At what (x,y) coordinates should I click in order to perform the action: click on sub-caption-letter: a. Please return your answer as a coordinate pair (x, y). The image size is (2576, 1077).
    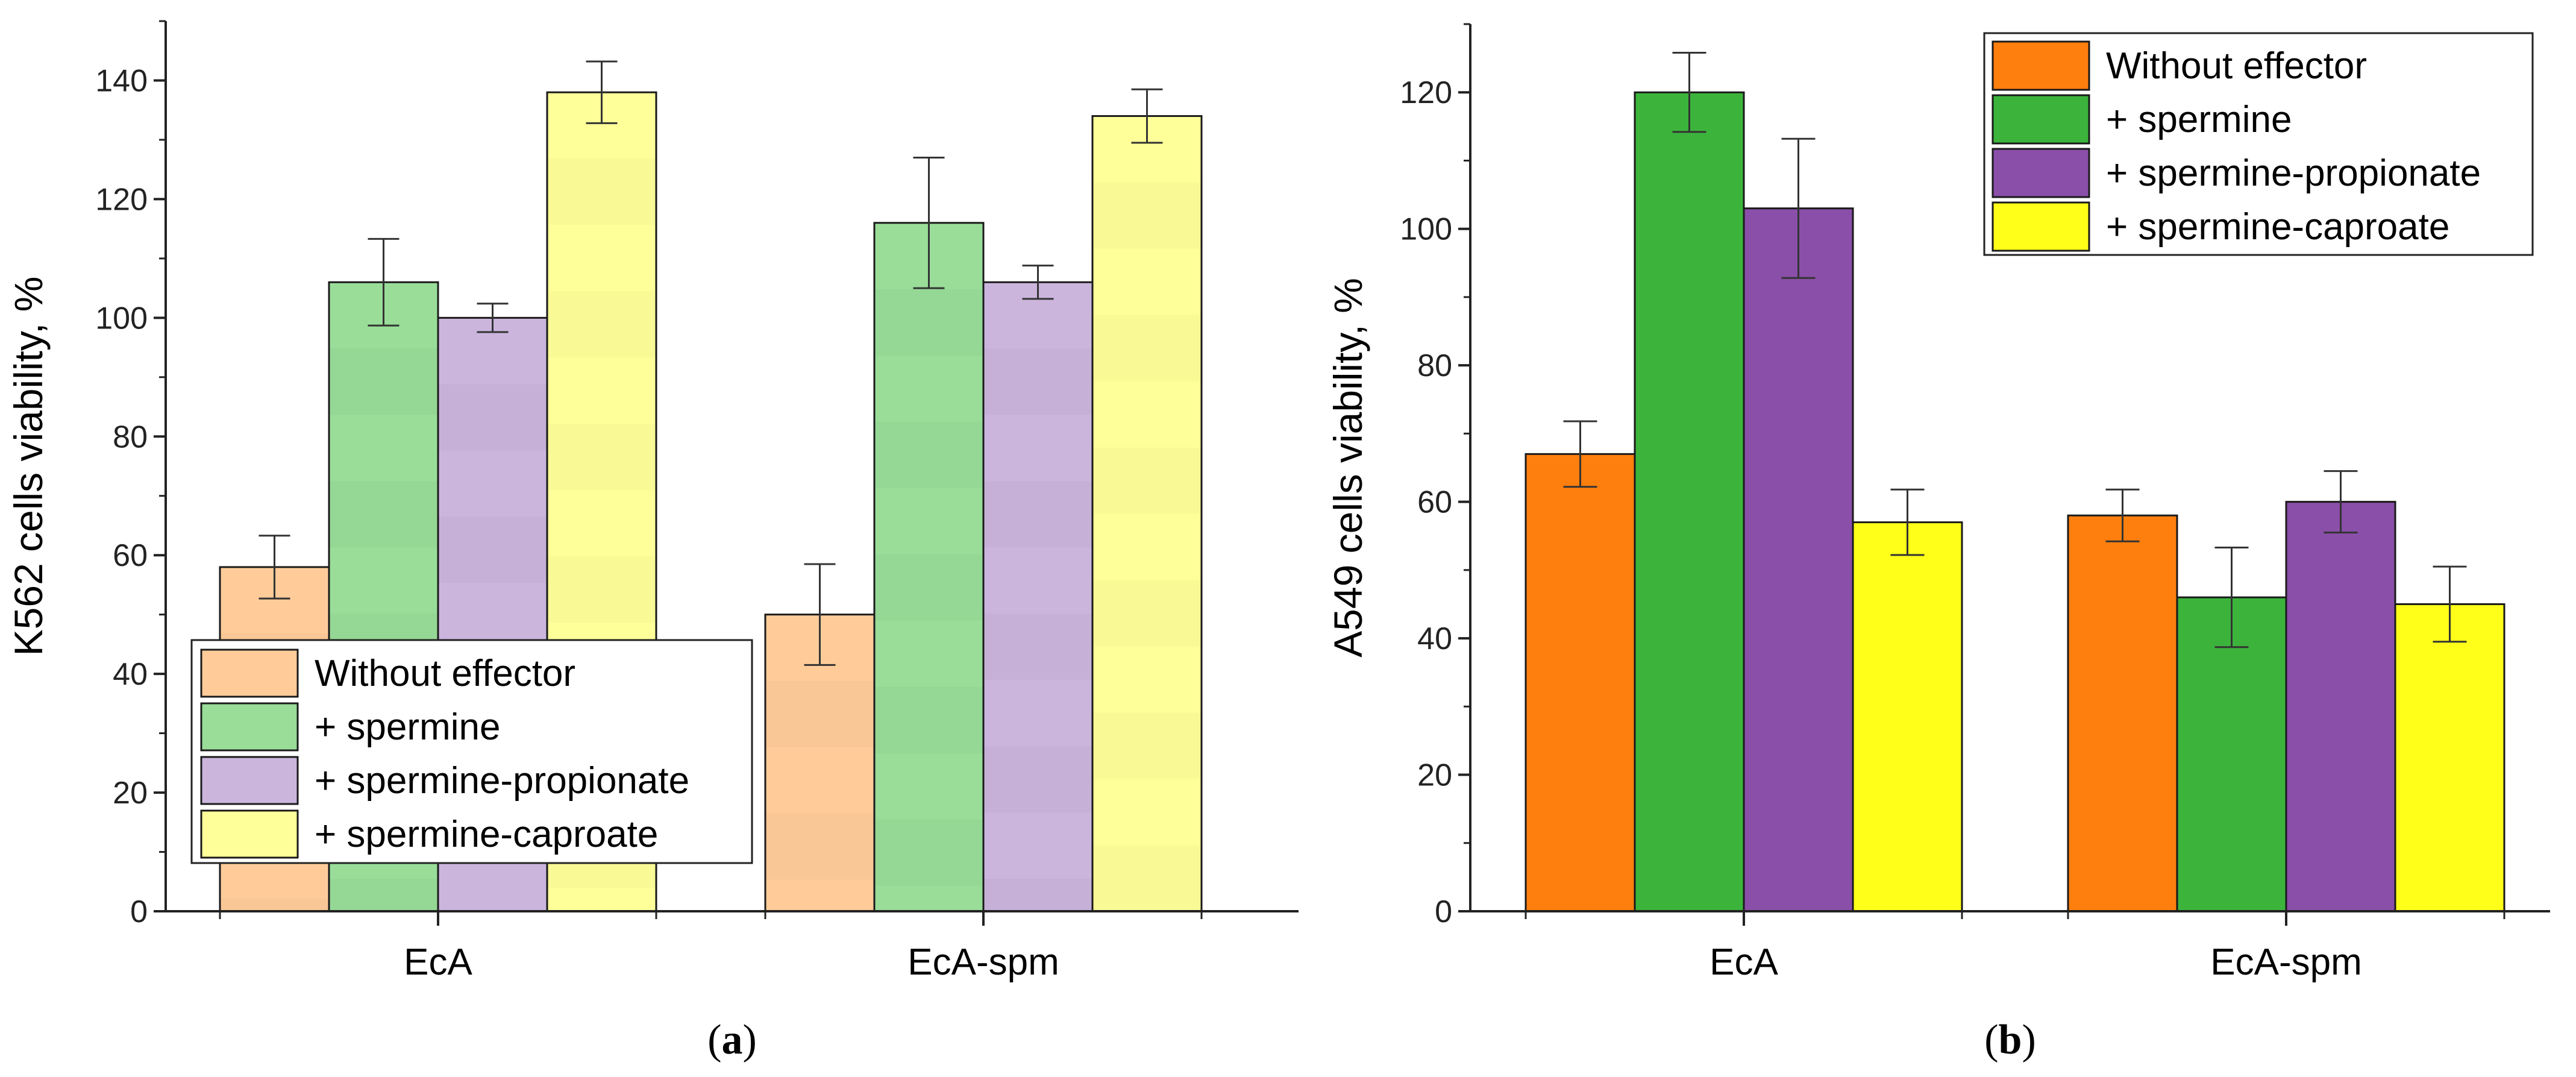
    Looking at the image, I should click on (732, 1040).